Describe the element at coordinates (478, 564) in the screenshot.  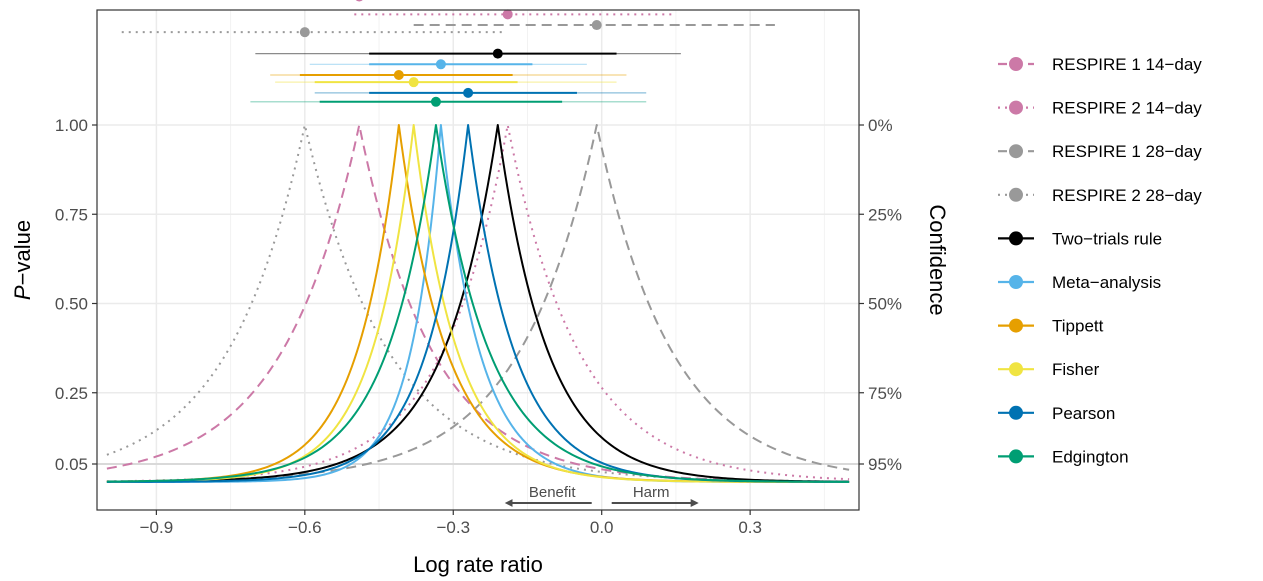
I see `x-axis-title: Log rate ratio` at that location.